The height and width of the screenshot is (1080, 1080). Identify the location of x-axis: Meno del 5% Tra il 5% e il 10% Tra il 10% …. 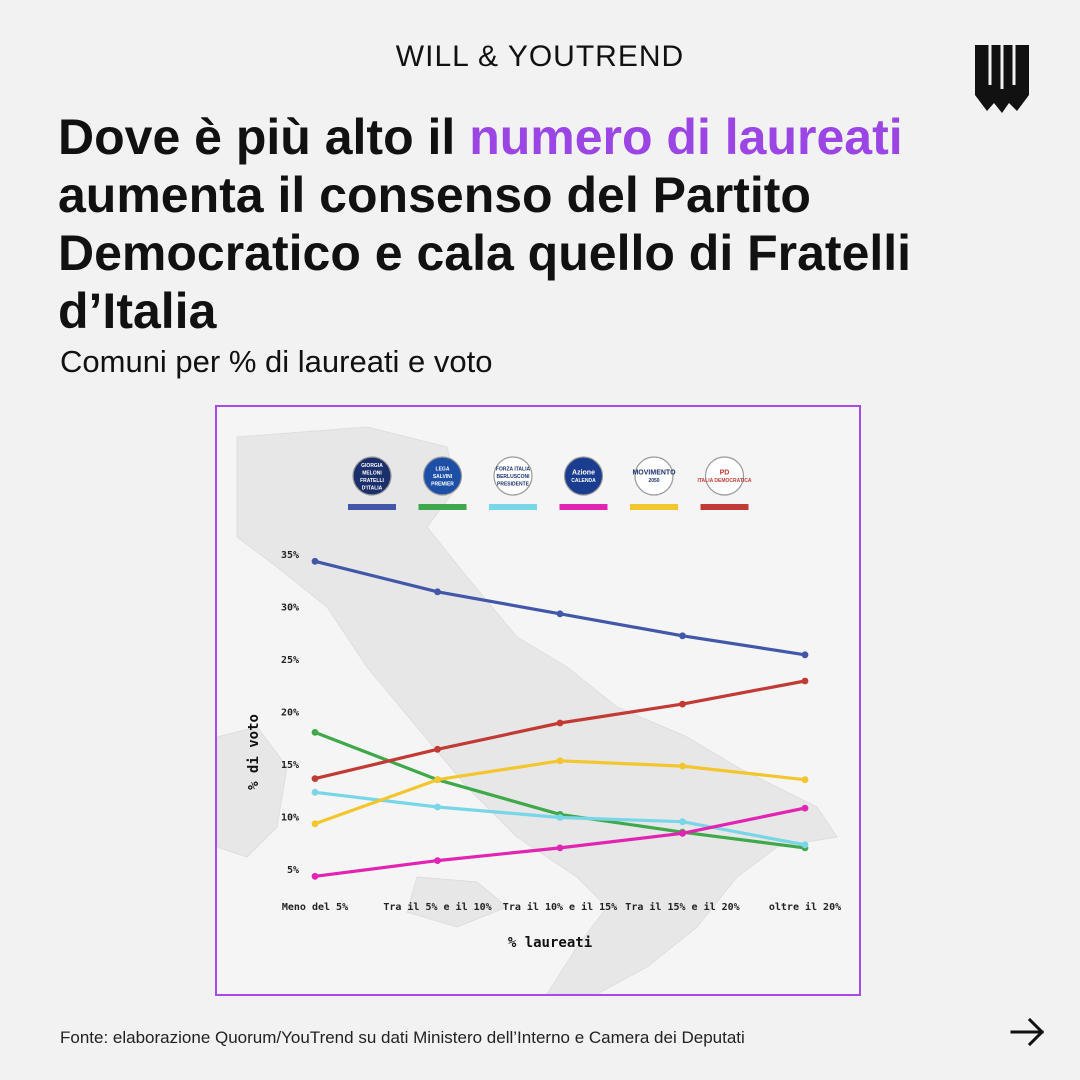
(561, 907).